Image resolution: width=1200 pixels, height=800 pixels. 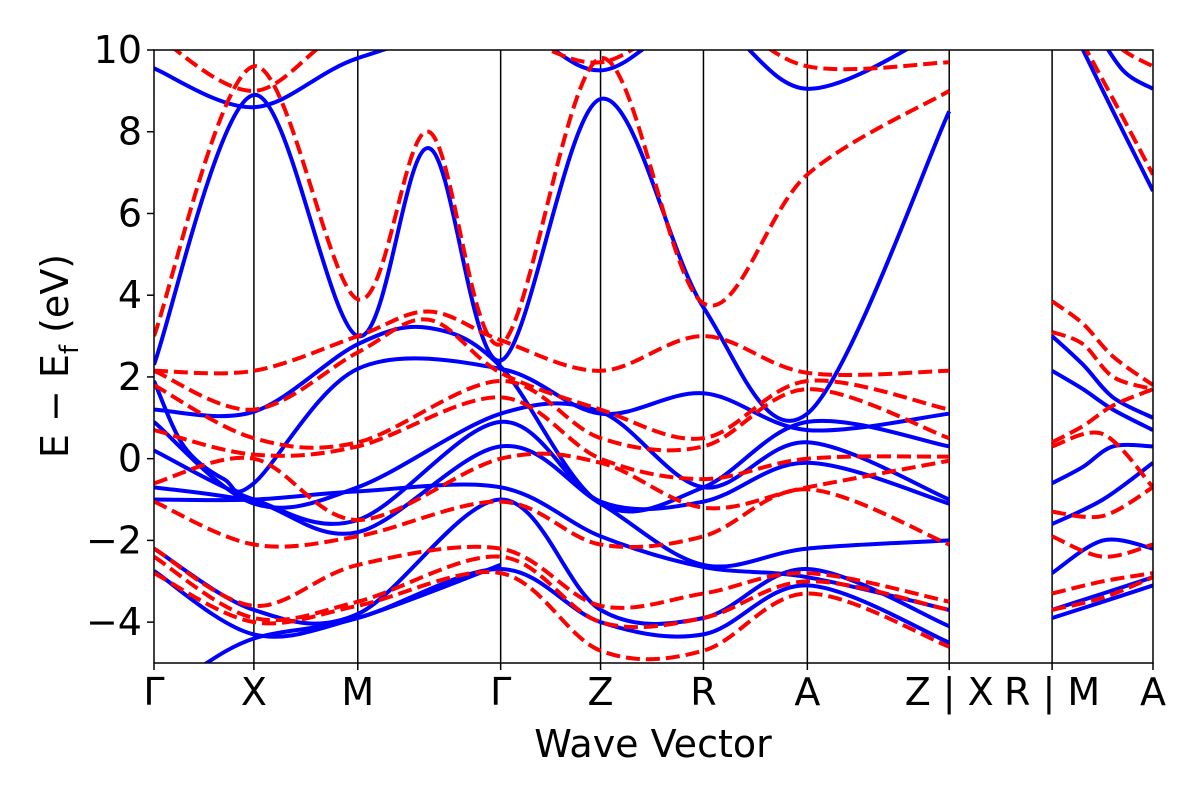 I want to click on x-tick-label: X, so click(x=254, y=692).